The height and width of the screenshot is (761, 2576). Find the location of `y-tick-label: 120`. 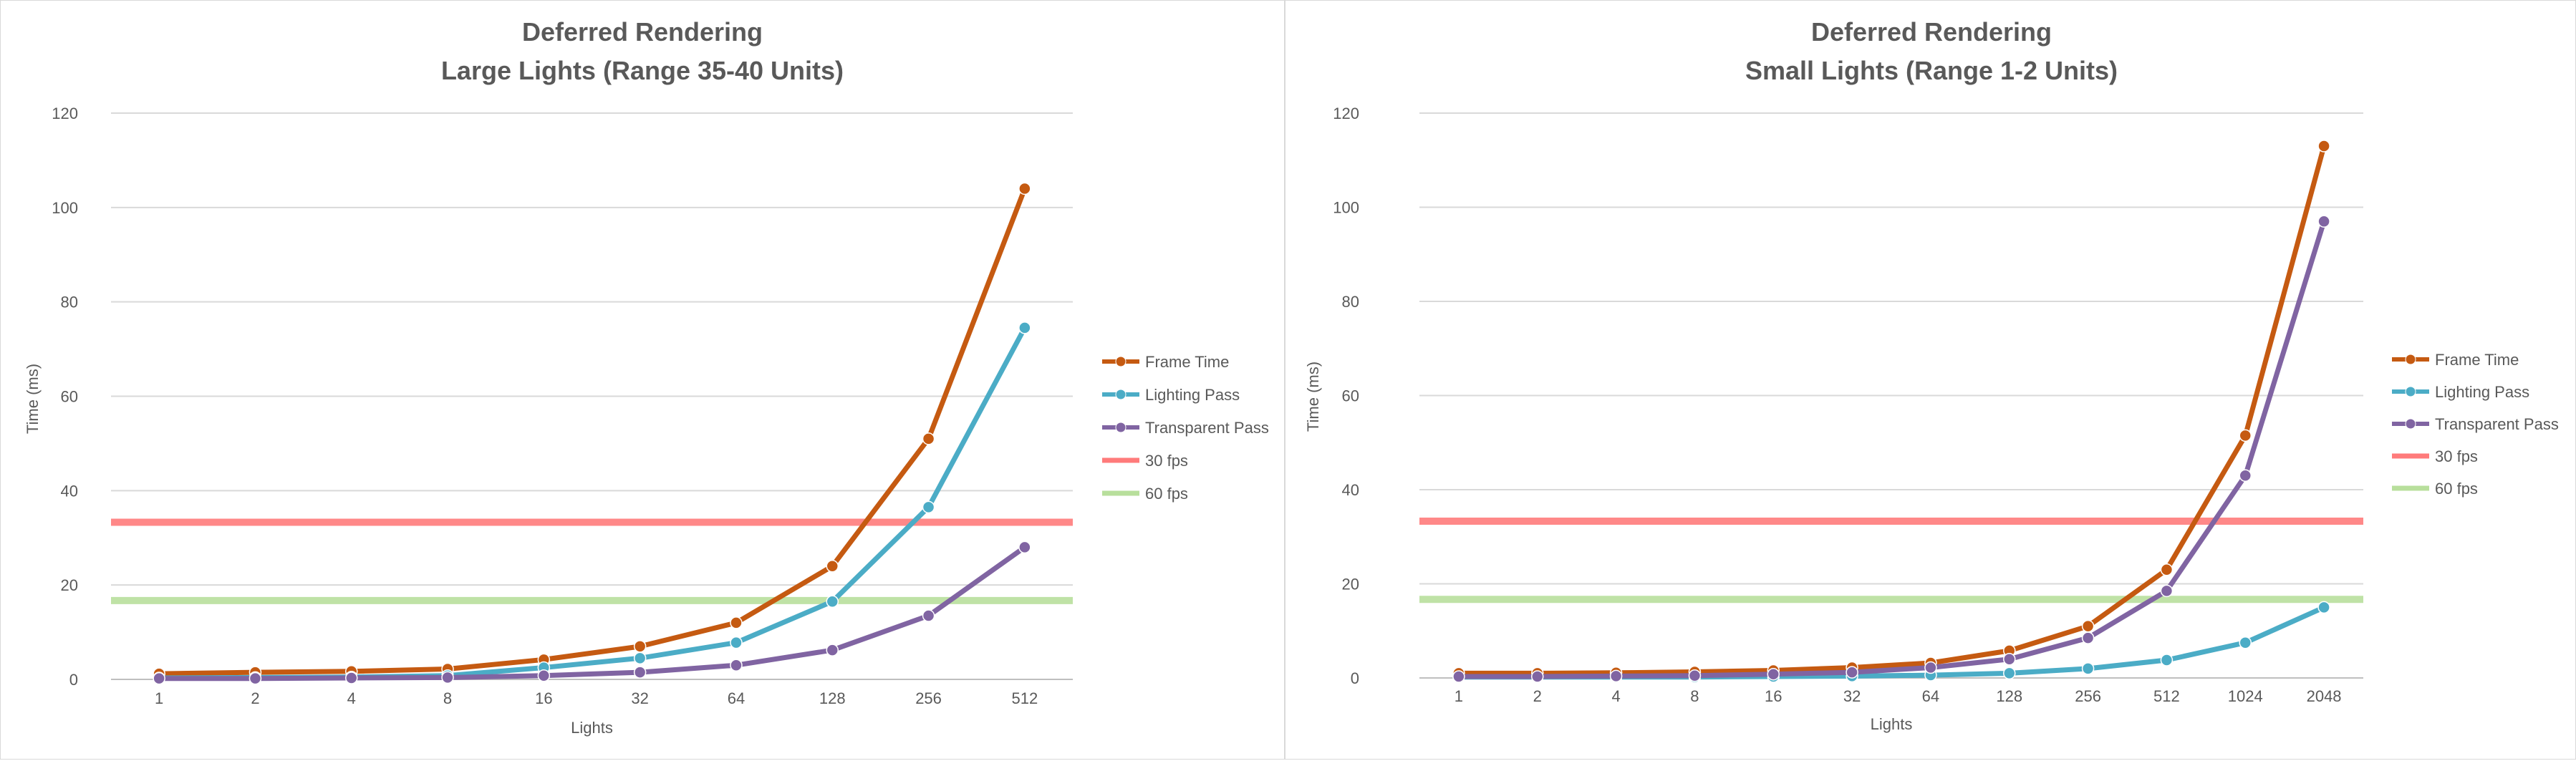

y-tick-label: 120 is located at coordinates (1346, 114).